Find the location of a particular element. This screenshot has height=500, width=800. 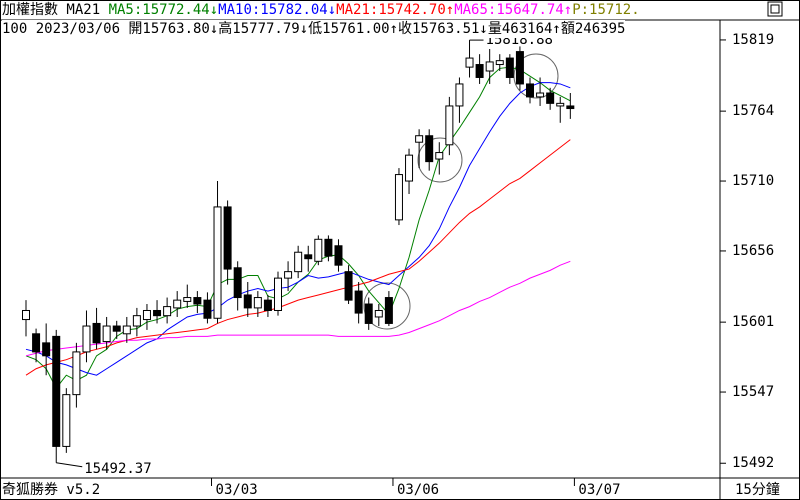

header-segment: P:15712. is located at coordinates (606, 10).